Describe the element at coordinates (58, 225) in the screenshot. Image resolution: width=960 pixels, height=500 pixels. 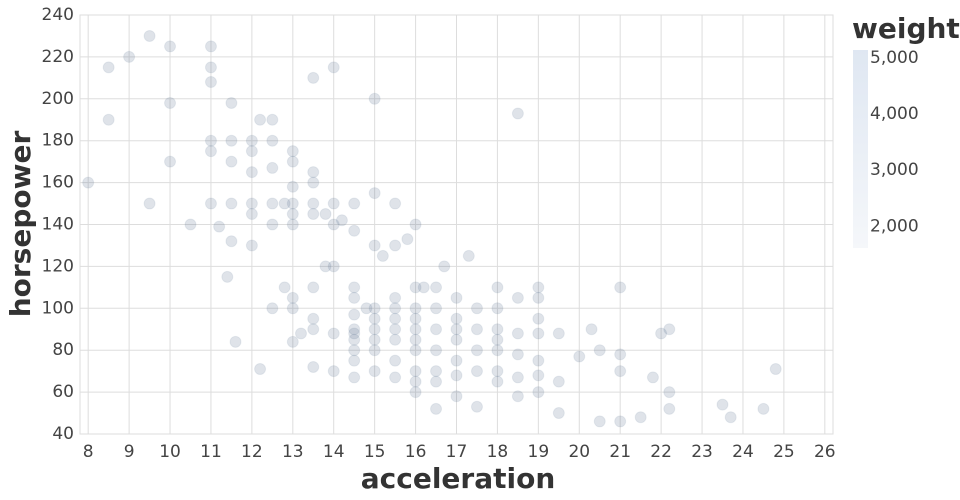
I see `y-tick-label: 140` at that location.